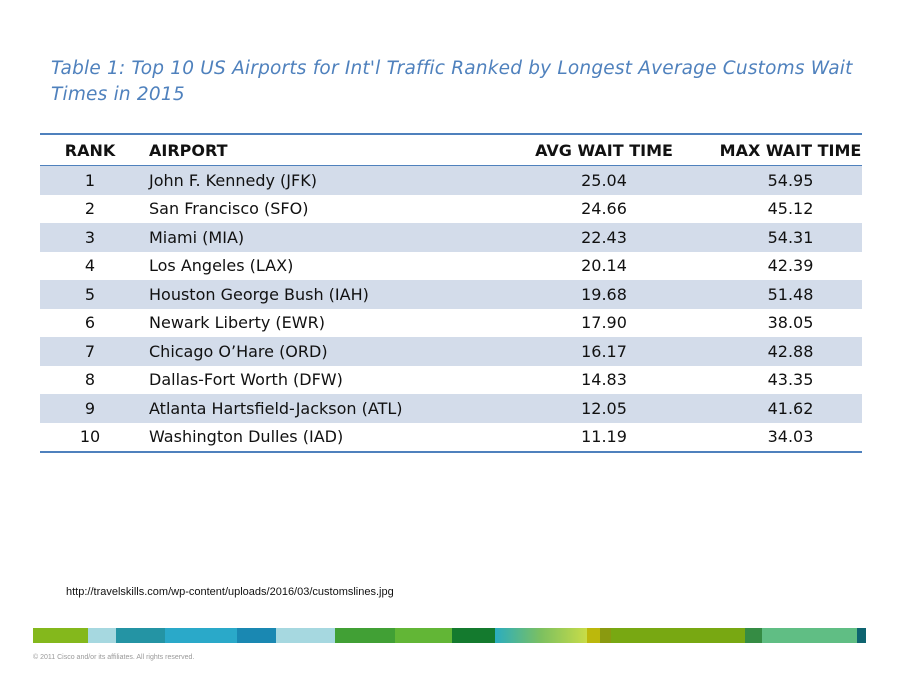  I want to click on table-header-row: RANK AIRPORT AVG WAIT TIME MAX WAIT TIME, so click(451, 150).